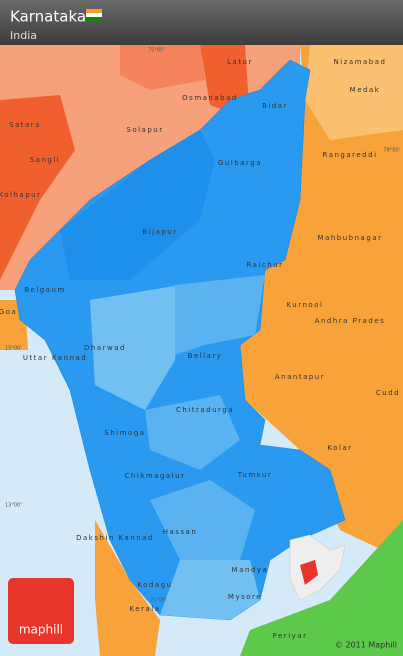 The height and width of the screenshot is (656, 403). Describe the element at coordinates (155, 476) in the screenshot. I see `region-label: Chikmagalur` at that location.